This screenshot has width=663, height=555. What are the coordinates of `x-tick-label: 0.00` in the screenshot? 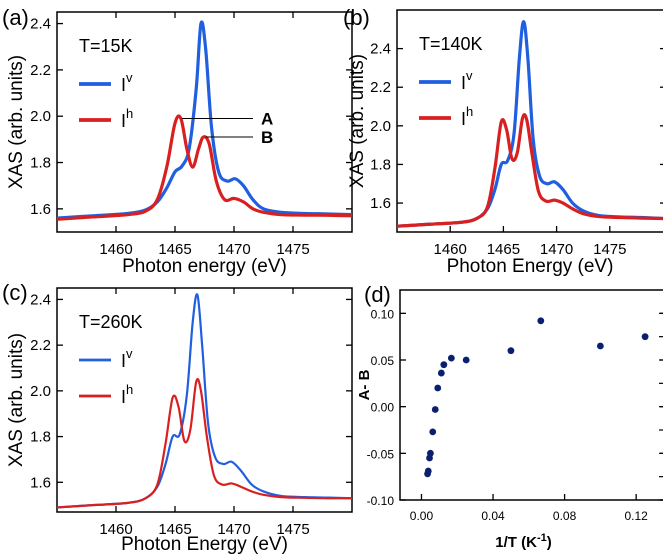 It's located at (422, 516).